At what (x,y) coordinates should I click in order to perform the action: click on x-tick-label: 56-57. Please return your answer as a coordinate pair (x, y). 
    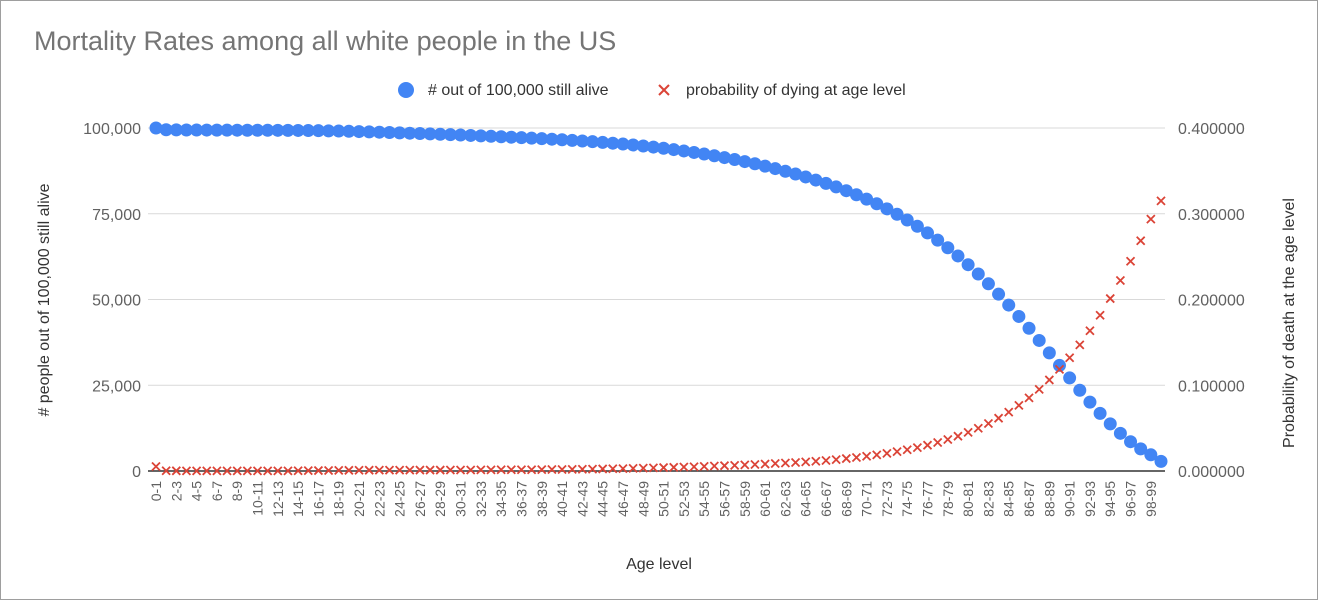
    Looking at the image, I should click on (724, 499).